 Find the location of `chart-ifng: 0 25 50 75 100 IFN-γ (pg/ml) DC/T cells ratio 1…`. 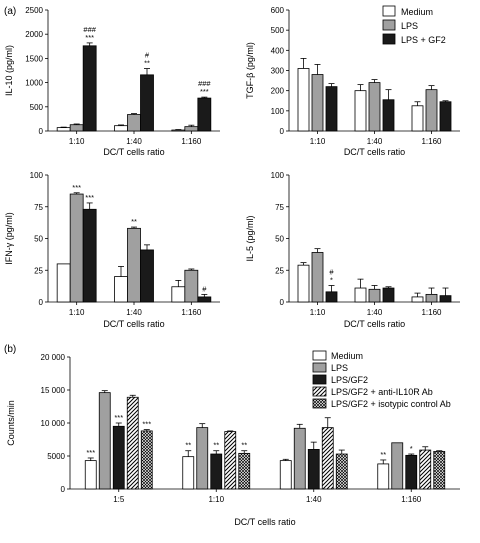

chart-ifng: 0 25 50 75 100 IFN-γ (pg/ml) DC/T cells ratio 1… is located at coordinates (112, 250).